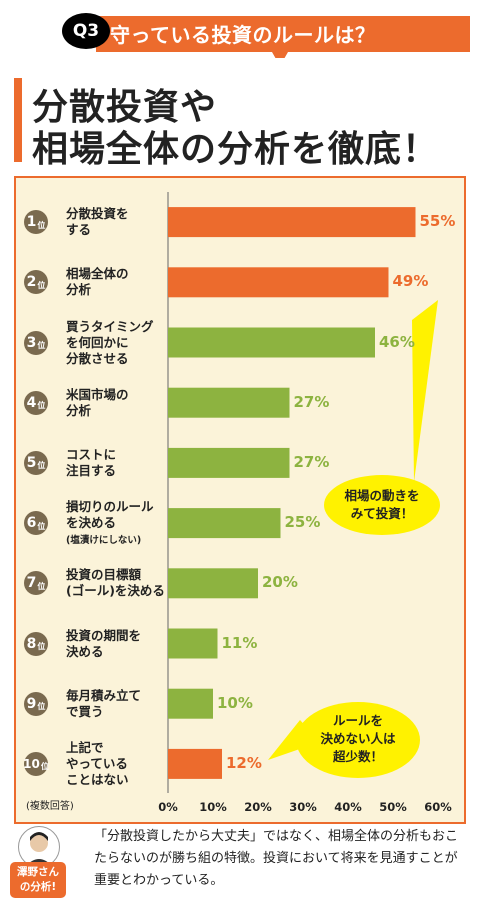 This screenshot has width=480, height=901. I want to click on x-tick-label: 0%, so click(168, 807).